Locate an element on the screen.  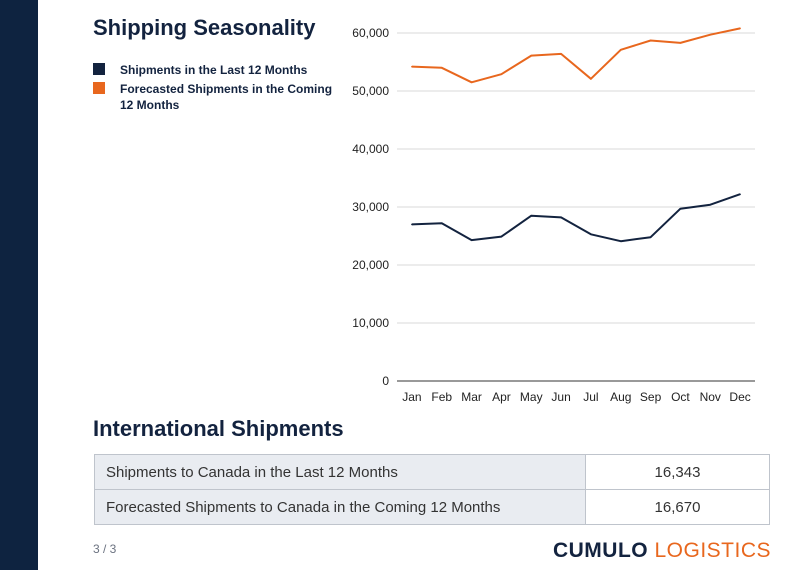
left-accent-bar is located at coordinates (19, 285).